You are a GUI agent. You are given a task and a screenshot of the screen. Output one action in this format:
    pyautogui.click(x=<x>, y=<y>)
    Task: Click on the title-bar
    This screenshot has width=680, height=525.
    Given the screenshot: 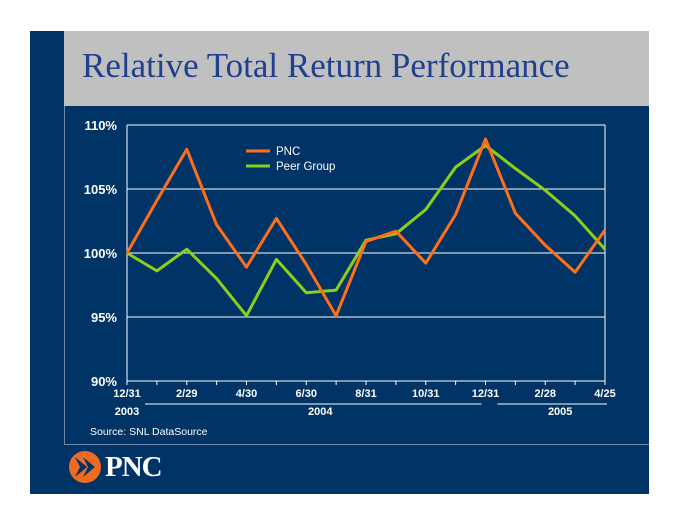 What is the action you would take?
    pyautogui.click(x=339, y=68)
    